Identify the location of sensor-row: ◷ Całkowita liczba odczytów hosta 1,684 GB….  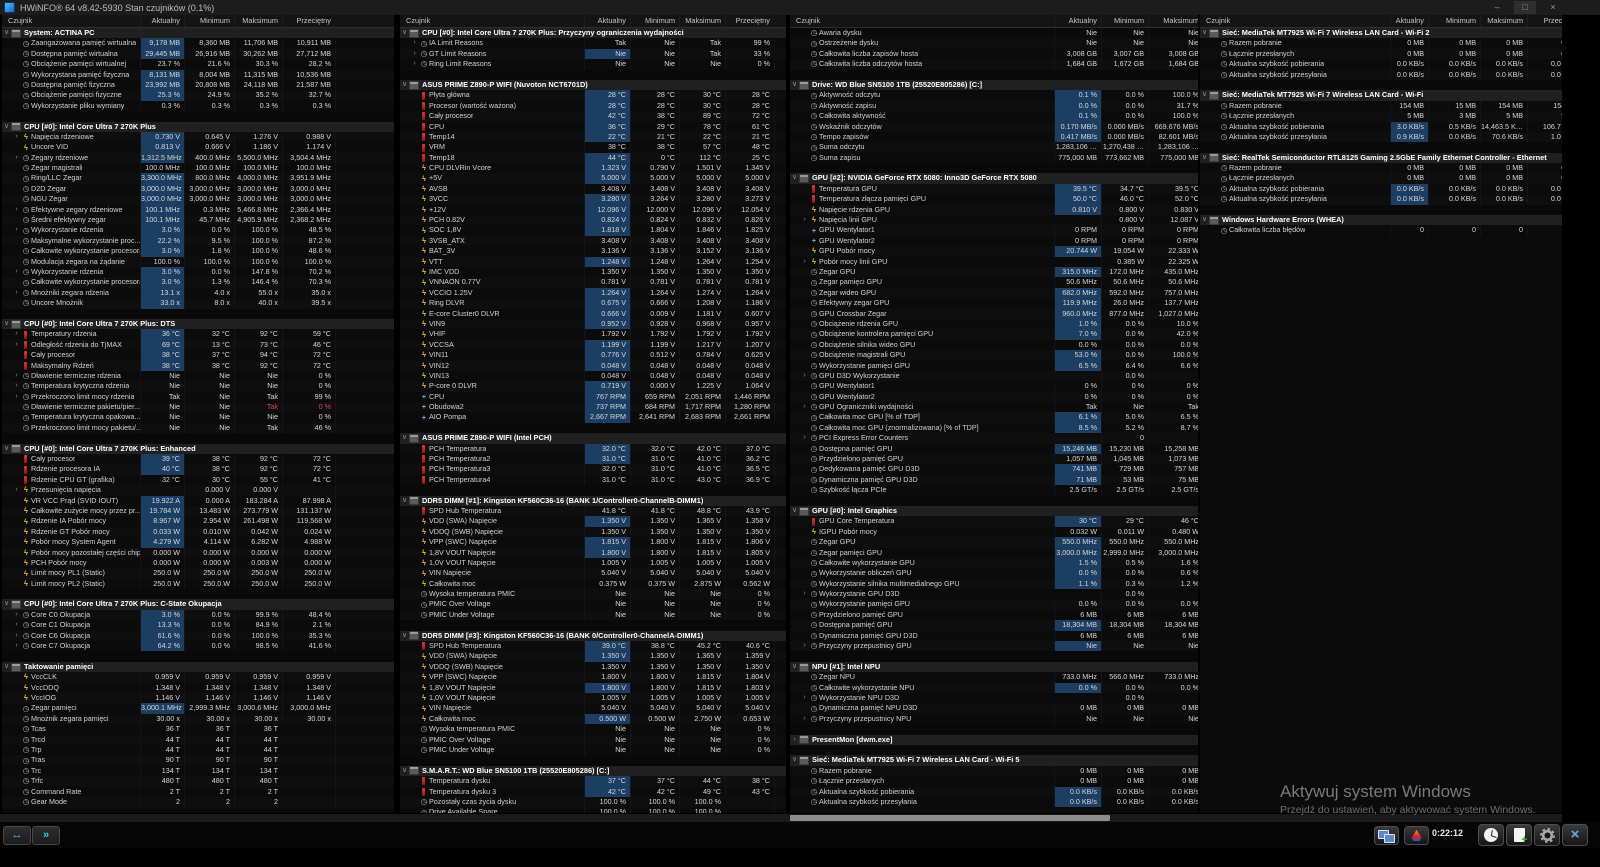
(994, 64).